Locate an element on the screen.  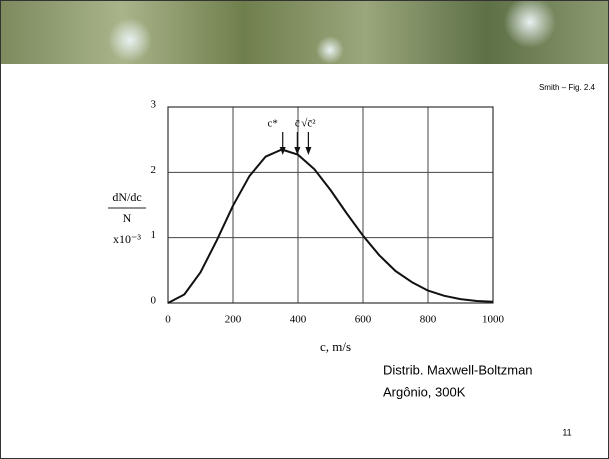
y-axis-label: dN/dc is located at coordinates (126, 197).